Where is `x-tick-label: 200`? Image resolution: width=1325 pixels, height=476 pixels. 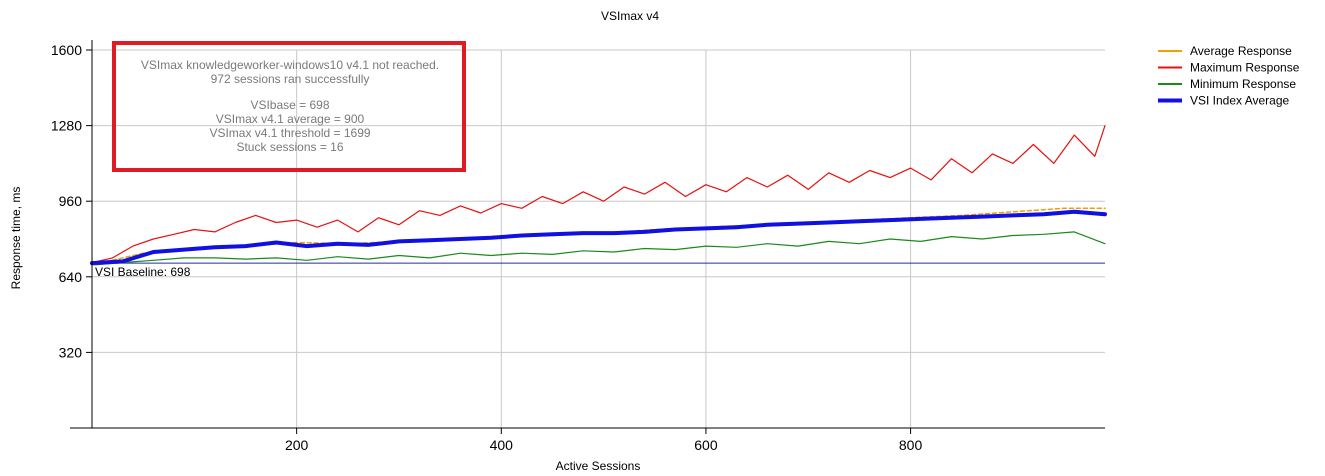 x-tick-label: 200 is located at coordinates (297, 445).